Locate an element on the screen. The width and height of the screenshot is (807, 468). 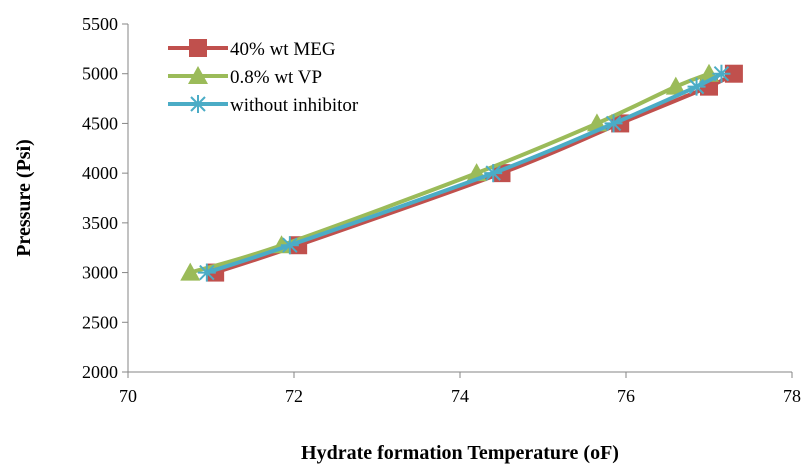
legend-label: 40% wt MEG is located at coordinates (283, 49).